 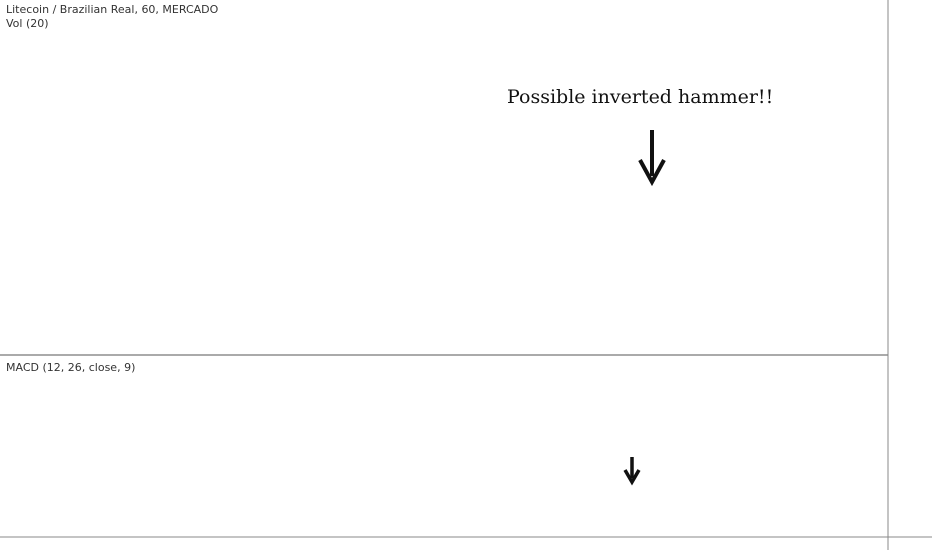 What do you see at coordinates (70, 367) in the screenshot?
I see `macd-title: MACD (12, 26, close, 9)` at bounding box center [70, 367].